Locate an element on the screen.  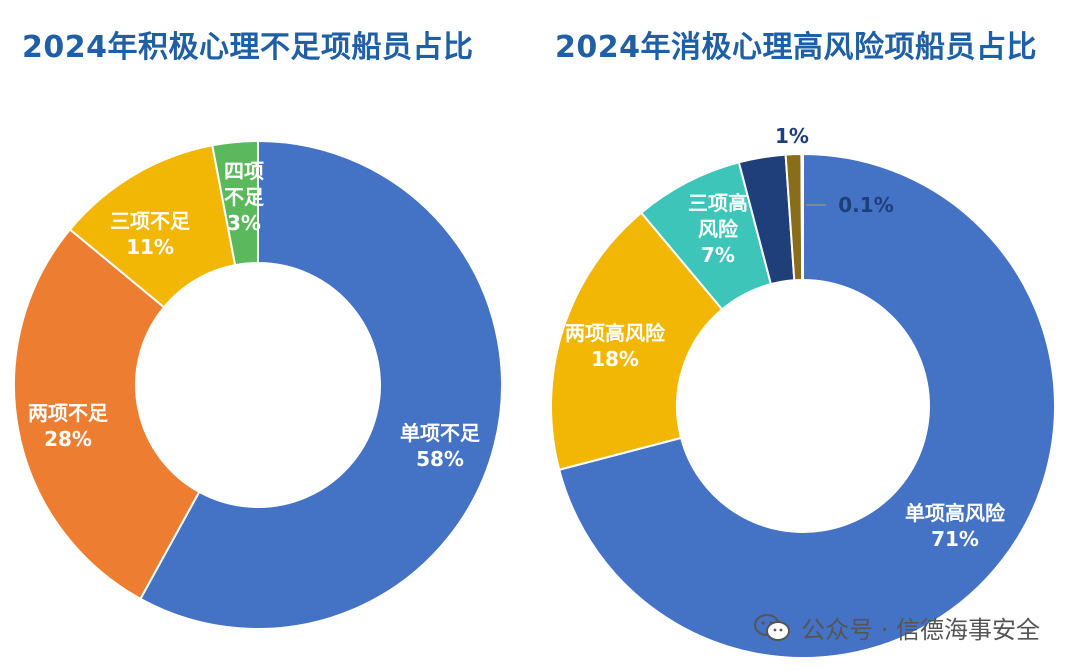
left-chart-title: 2024年积极心理不足项船员占比 is located at coordinates (248, 47).